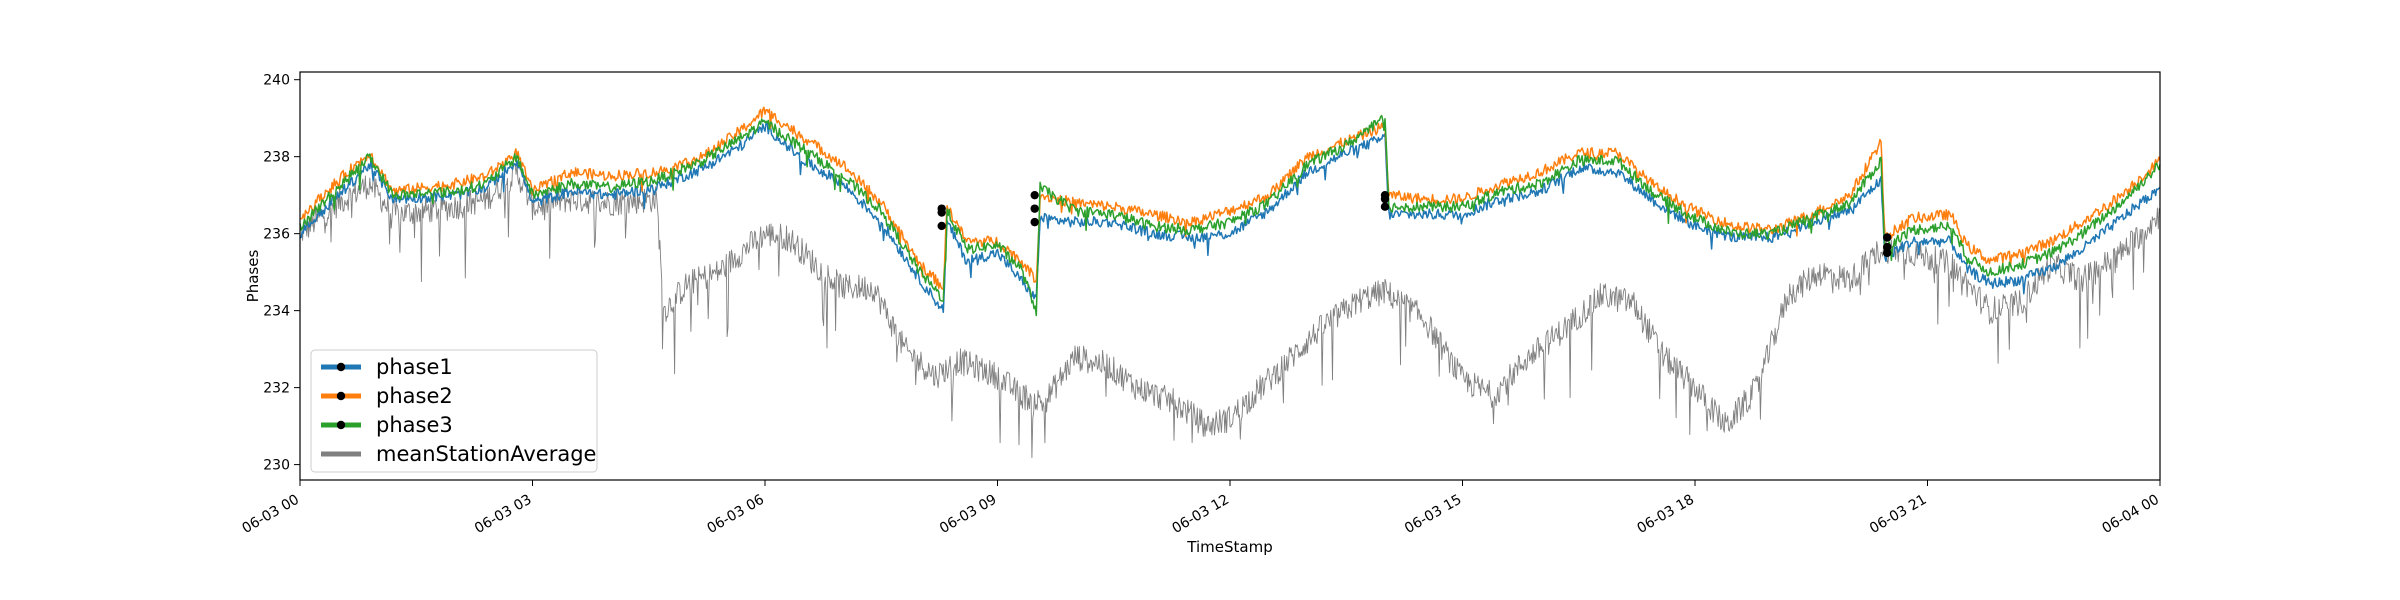 The width and height of the screenshot is (2400, 600). I want to click on legend-label-phase2: phase2, so click(414, 396).